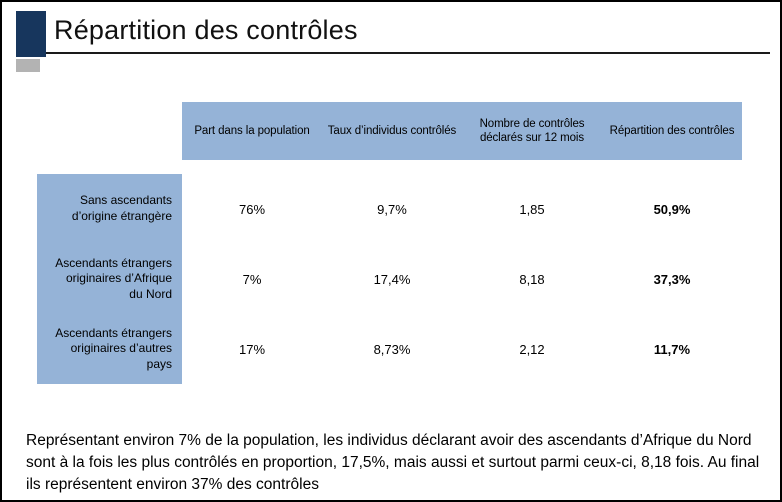 The image size is (782, 502). Describe the element at coordinates (392, 131) in the screenshot. I see `column-header-taux: Taux d’individus contrôlés` at that location.